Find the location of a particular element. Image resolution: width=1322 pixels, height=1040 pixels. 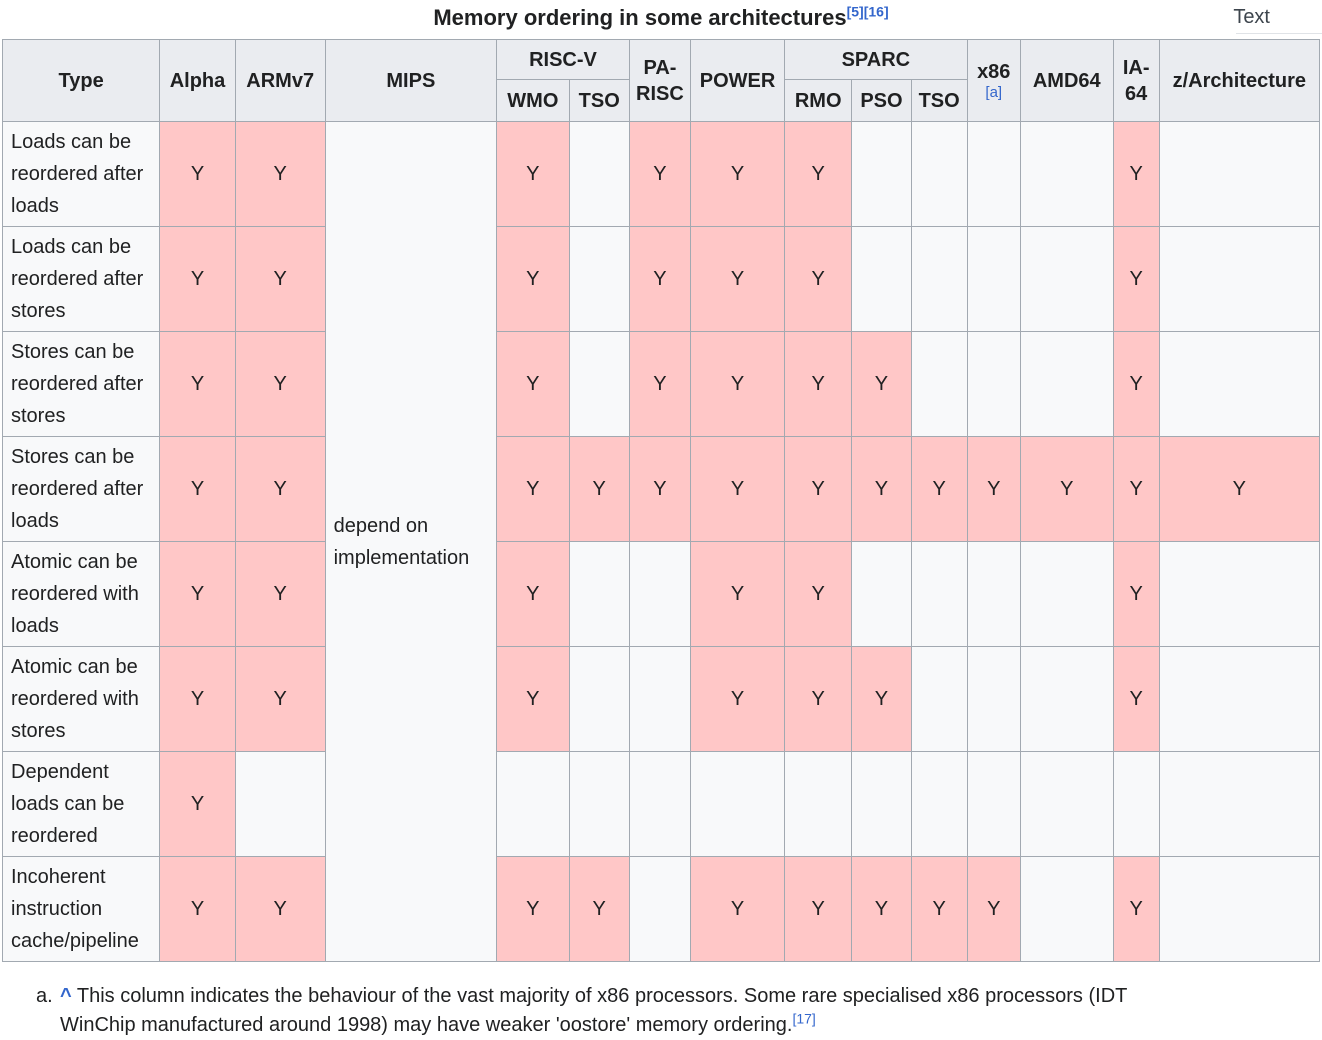

cell-pa-risc: Y is located at coordinates (660, 174).